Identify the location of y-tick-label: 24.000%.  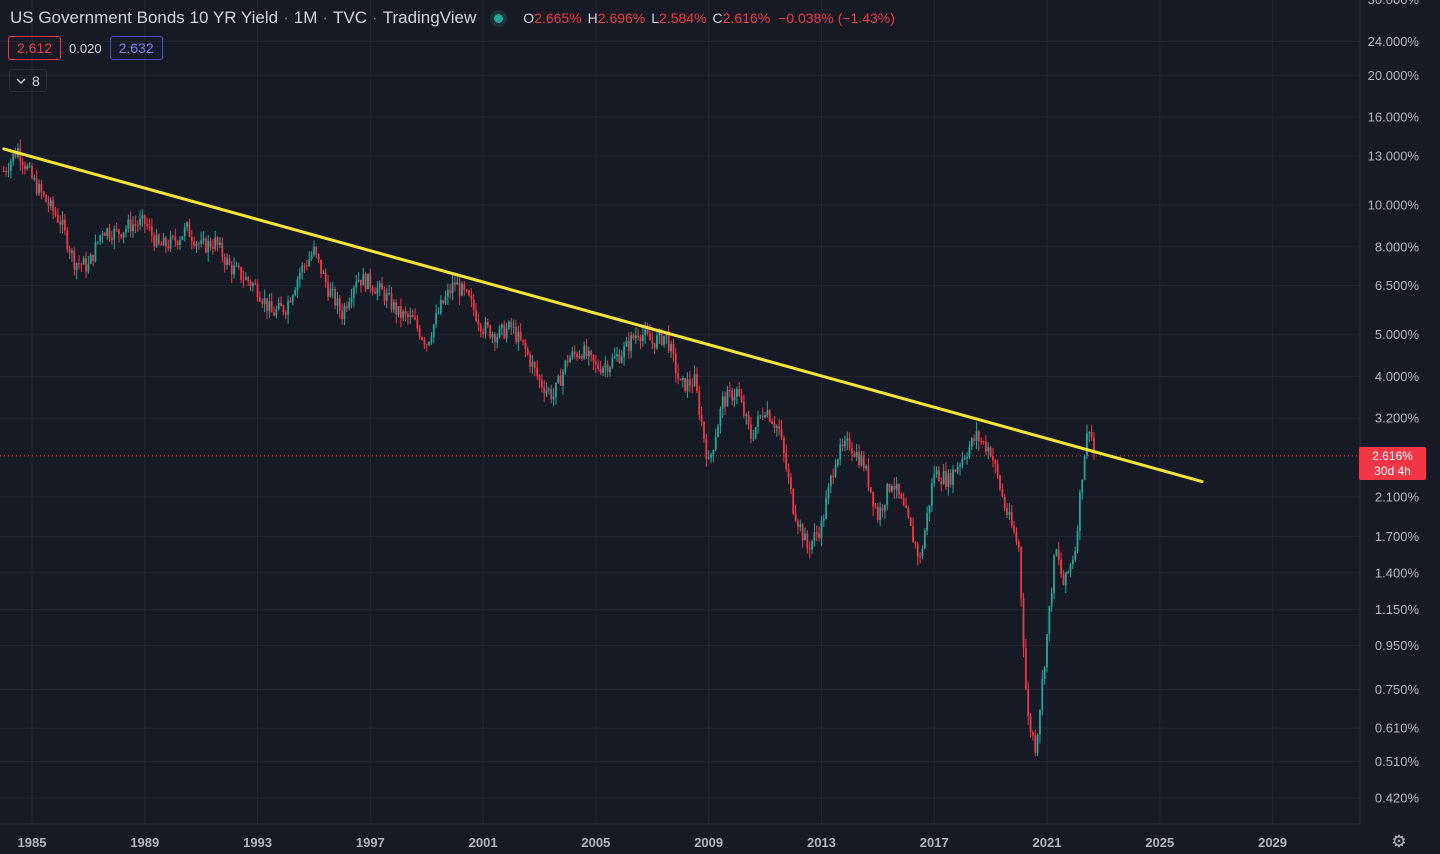
(1394, 41).